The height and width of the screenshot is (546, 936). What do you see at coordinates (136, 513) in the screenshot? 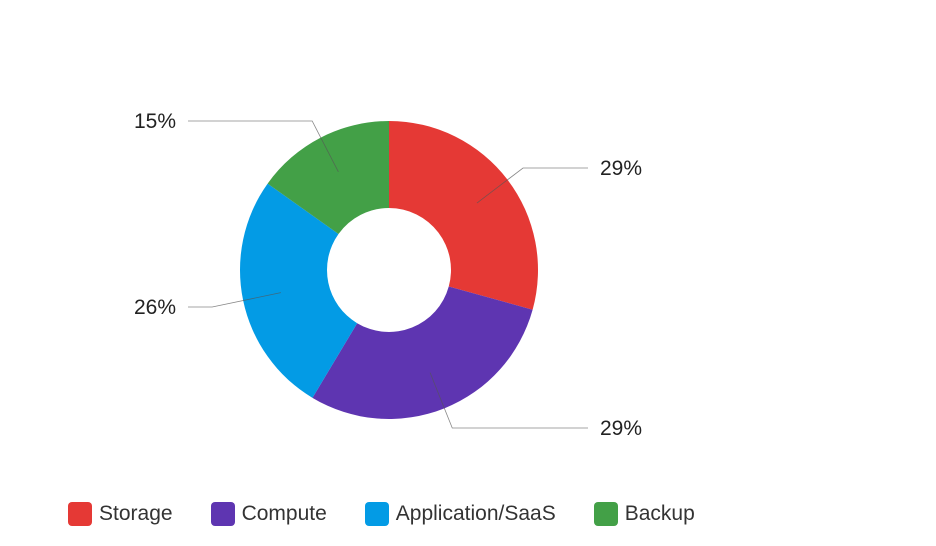
I see `legend-label: Storage` at bounding box center [136, 513].